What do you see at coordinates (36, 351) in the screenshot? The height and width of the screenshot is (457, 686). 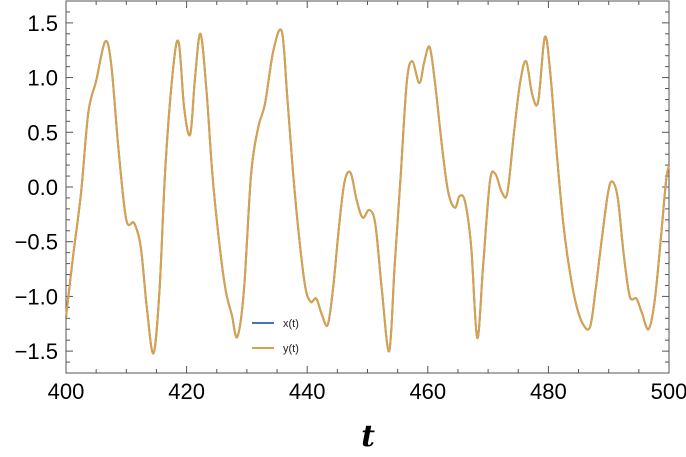 I see `y-tick-label: −1.5` at bounding box center [36, 351].